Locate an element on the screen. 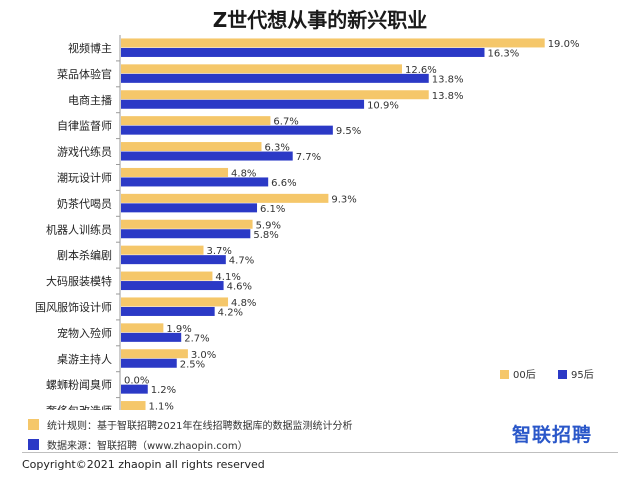  chart-title: Z世代想从事的新兴职业 is located at coordinates (320, 20).